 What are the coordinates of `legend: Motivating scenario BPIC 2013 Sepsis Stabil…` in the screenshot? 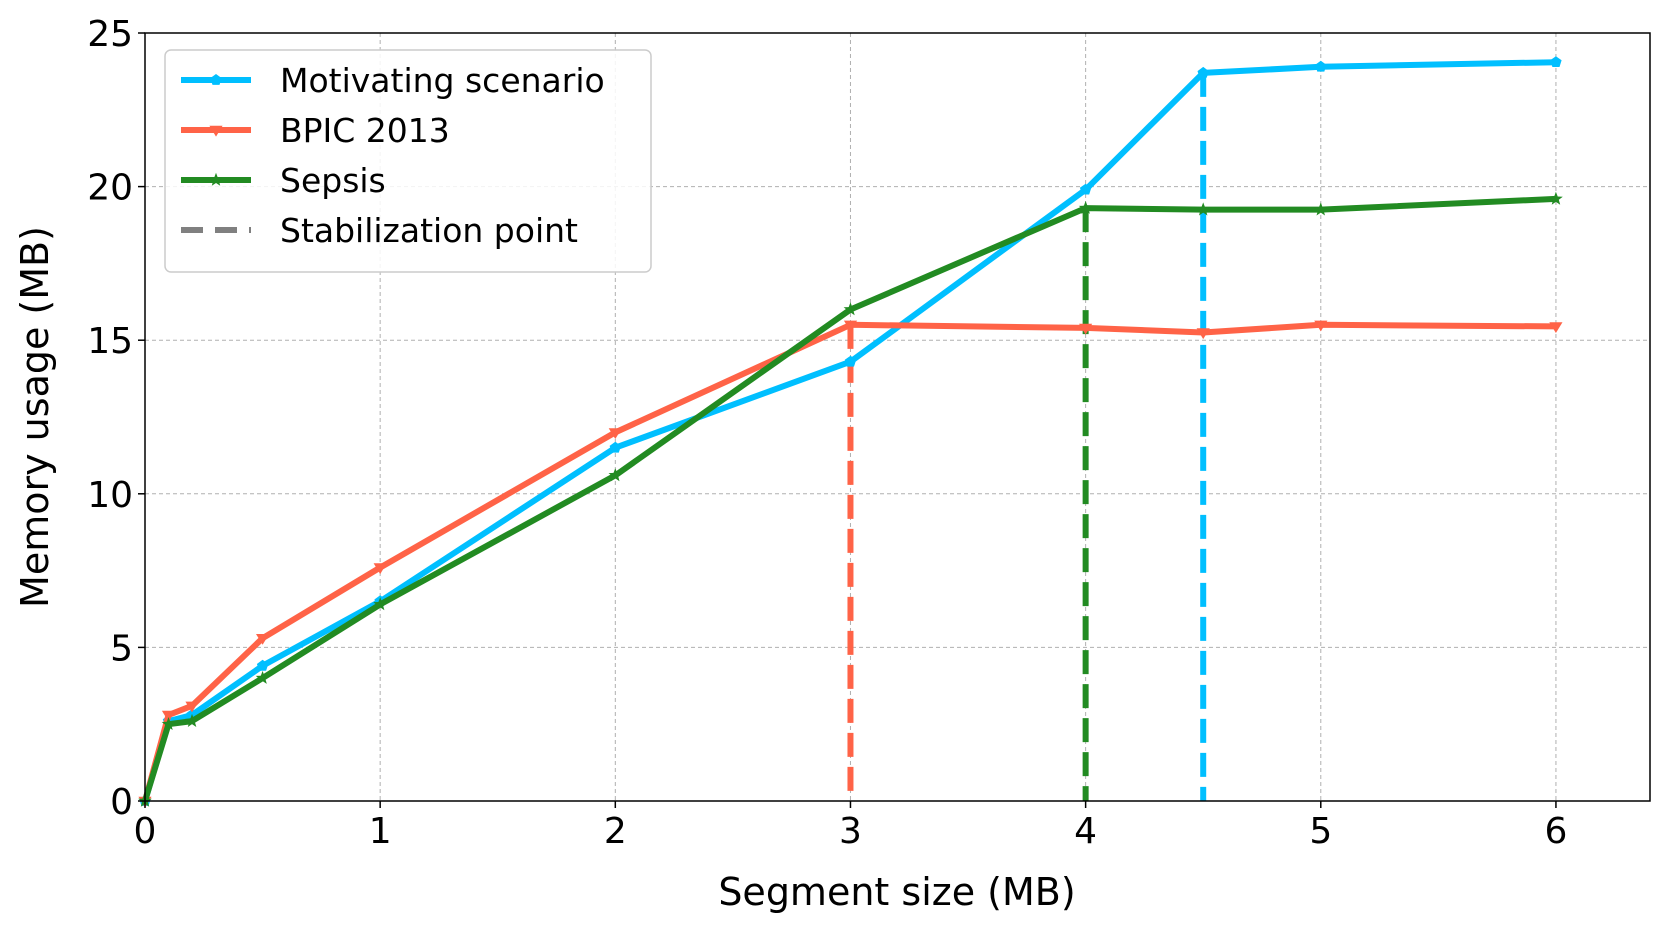 It's located at (408, 161).